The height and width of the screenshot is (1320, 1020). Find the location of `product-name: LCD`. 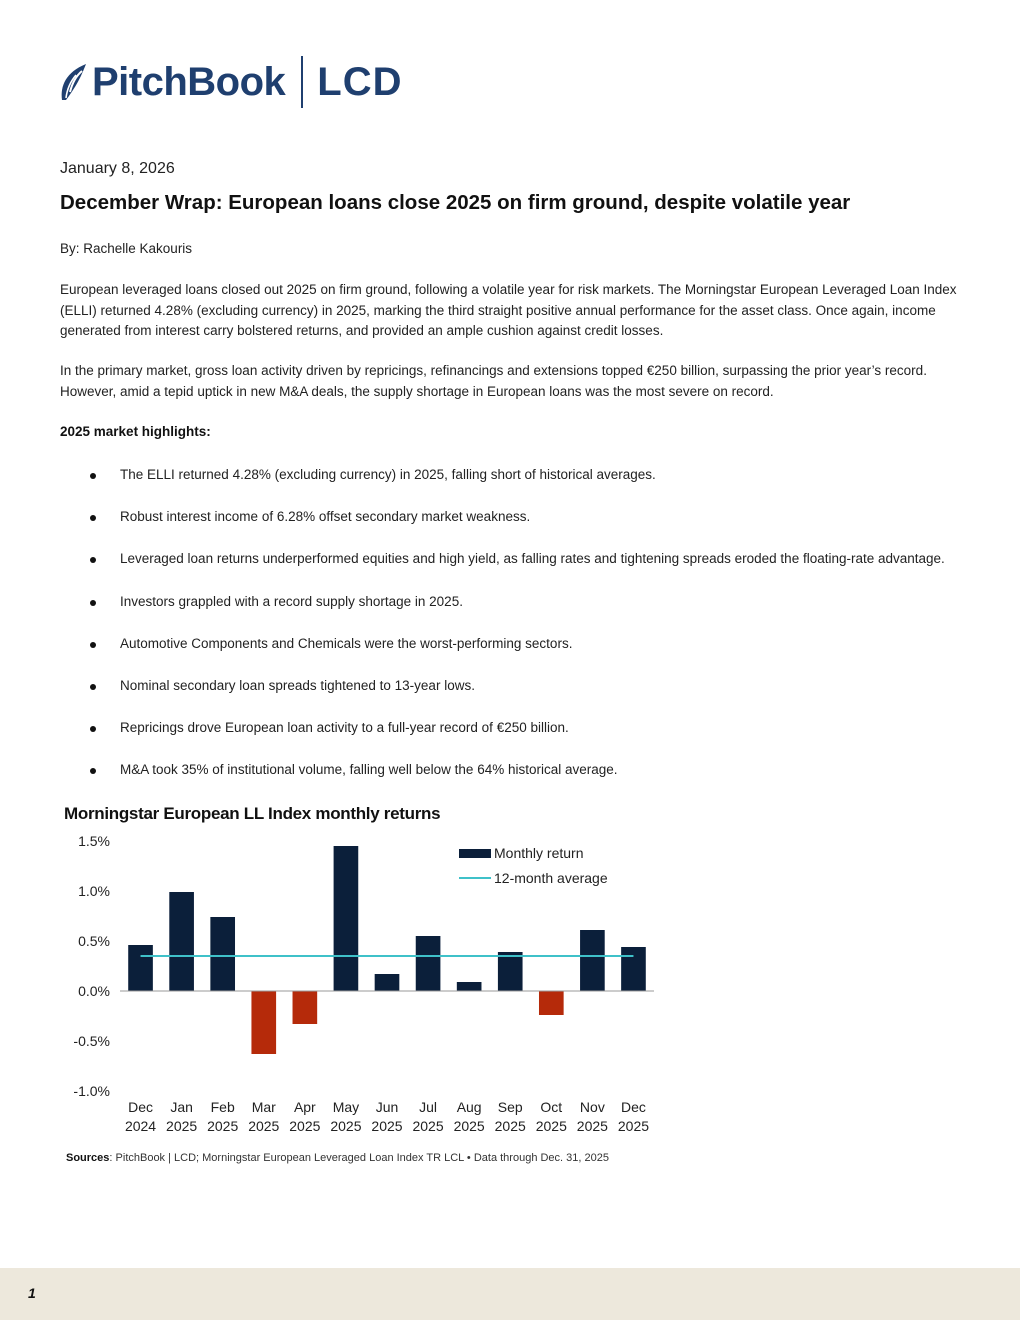

product-name: LCD is located at coordinates (360, 81).